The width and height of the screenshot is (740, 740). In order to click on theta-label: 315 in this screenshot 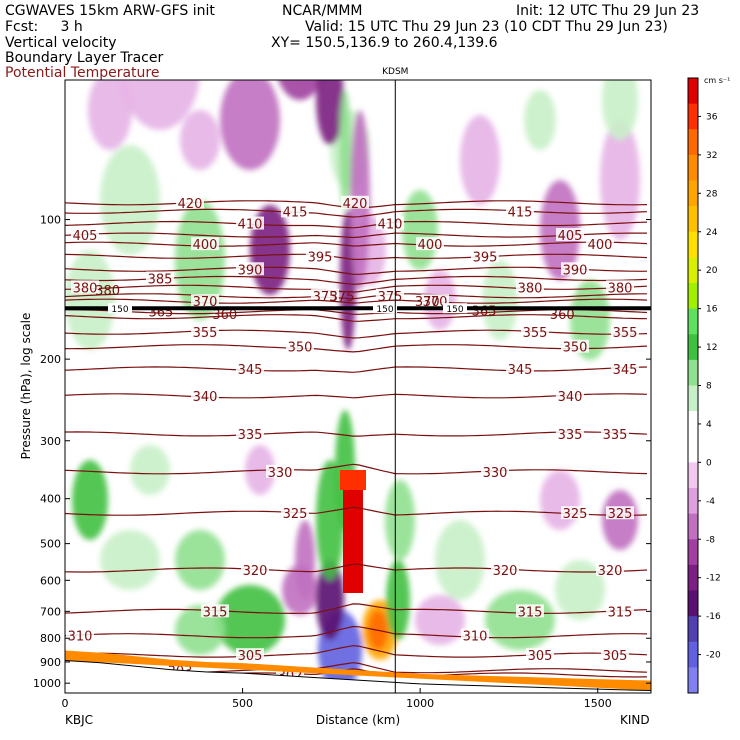, I will do `click(620, 612)`.